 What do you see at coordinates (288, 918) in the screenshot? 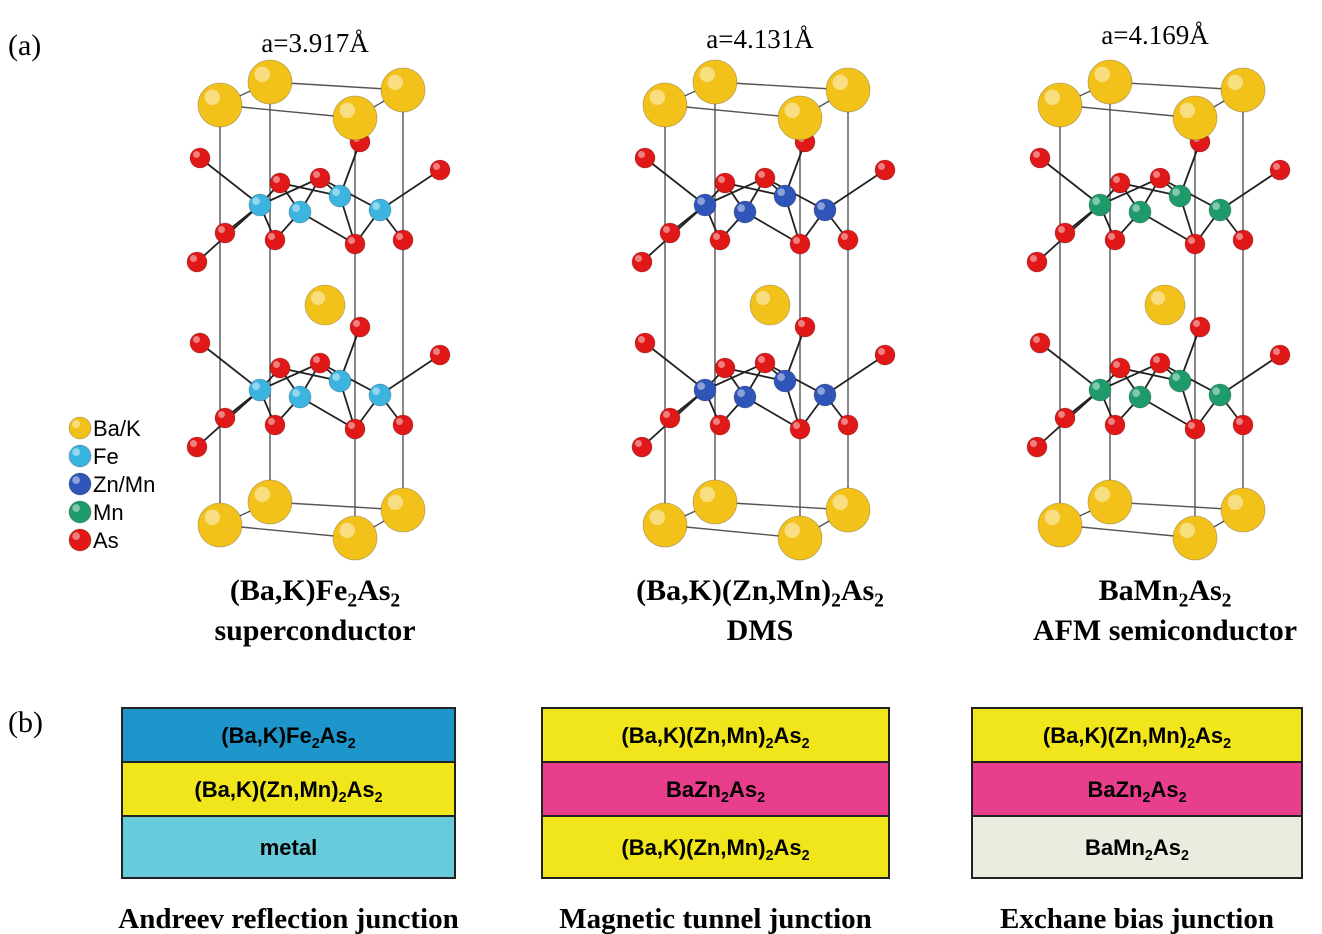
I see `junction-name: Andreev reflection junction` at bounding box center [288, 918].